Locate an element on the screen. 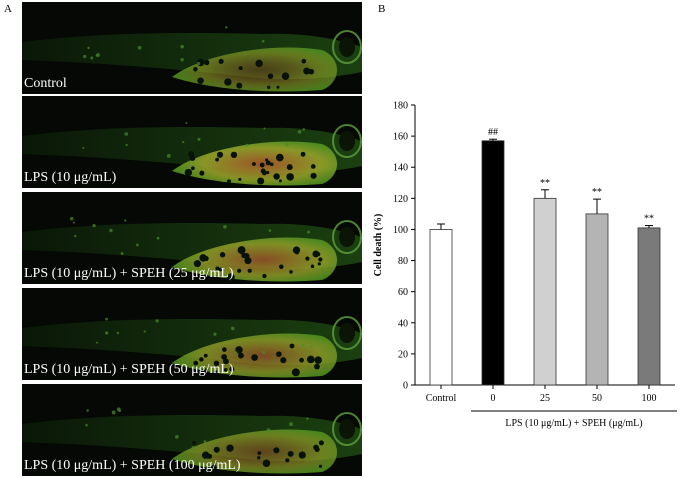  y-axis-label: Cell death (%) is located at coordinates (378, 245).